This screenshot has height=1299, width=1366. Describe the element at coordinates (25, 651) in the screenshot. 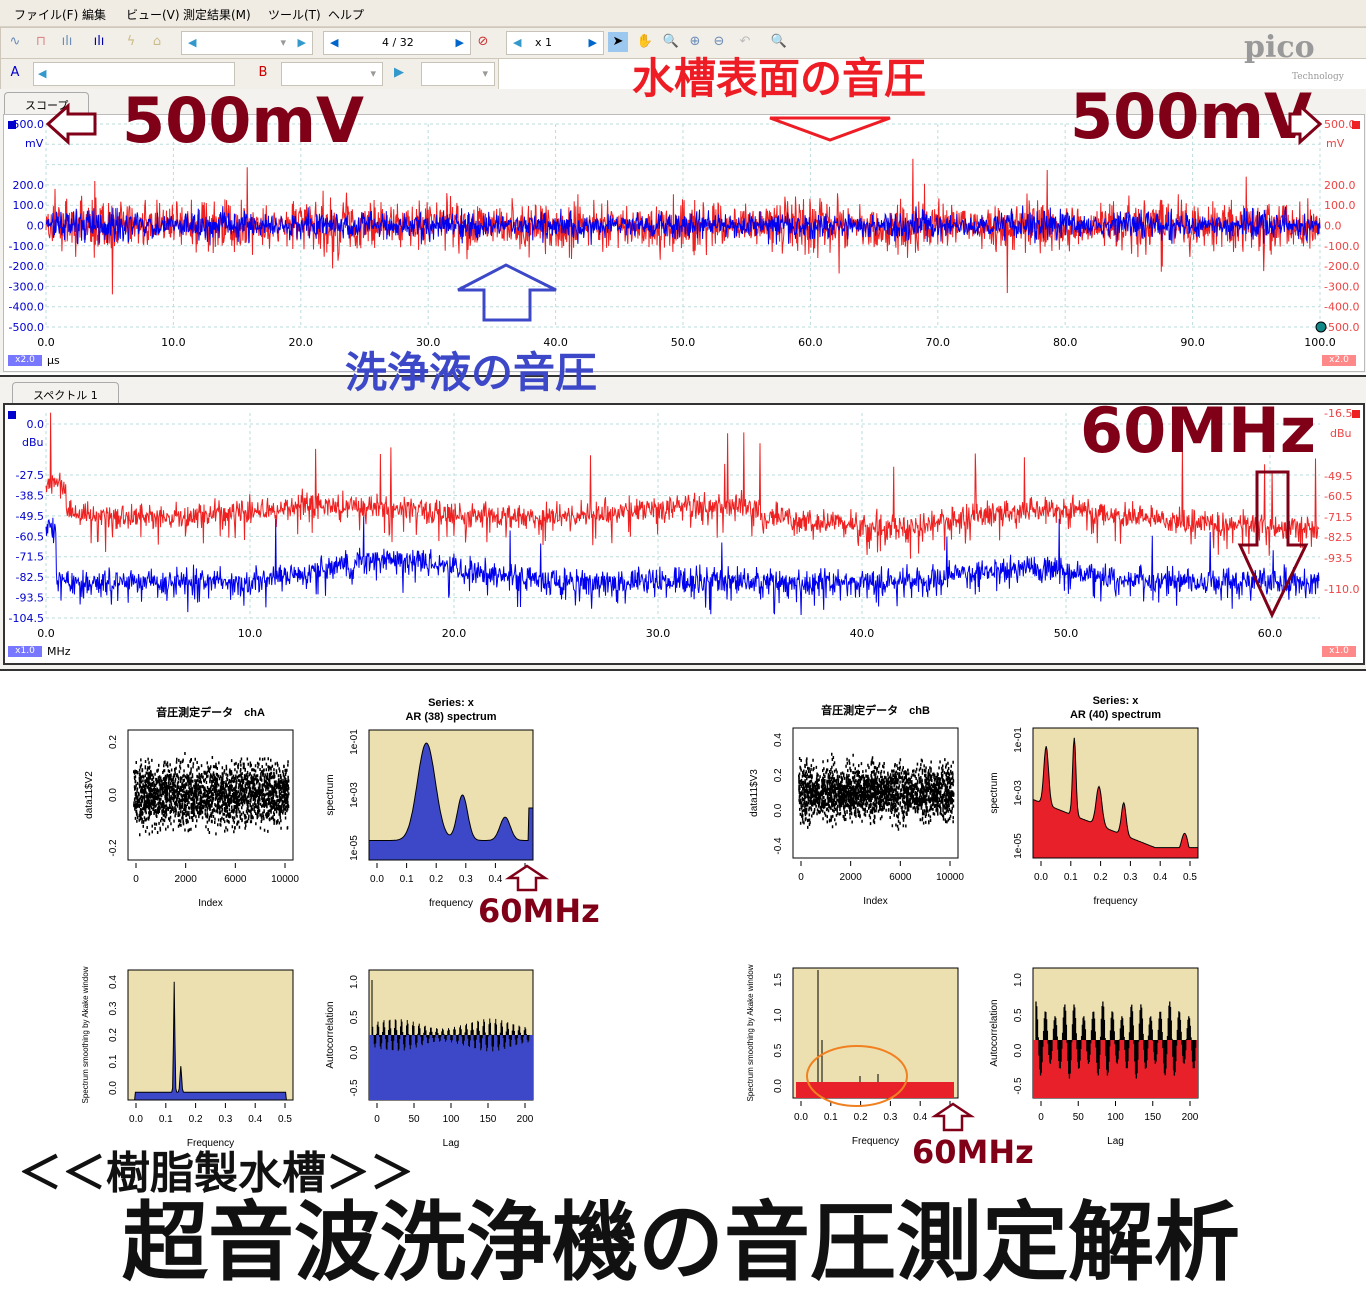

I see `spectrum-xscale-left: x1.0` at that location.